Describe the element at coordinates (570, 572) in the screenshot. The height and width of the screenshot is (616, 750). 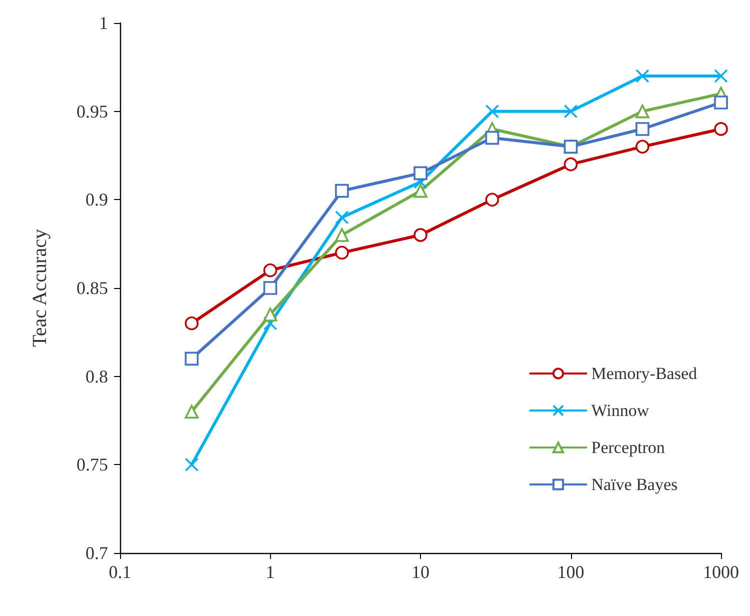
I see `x-tick-label: 100` at that location.